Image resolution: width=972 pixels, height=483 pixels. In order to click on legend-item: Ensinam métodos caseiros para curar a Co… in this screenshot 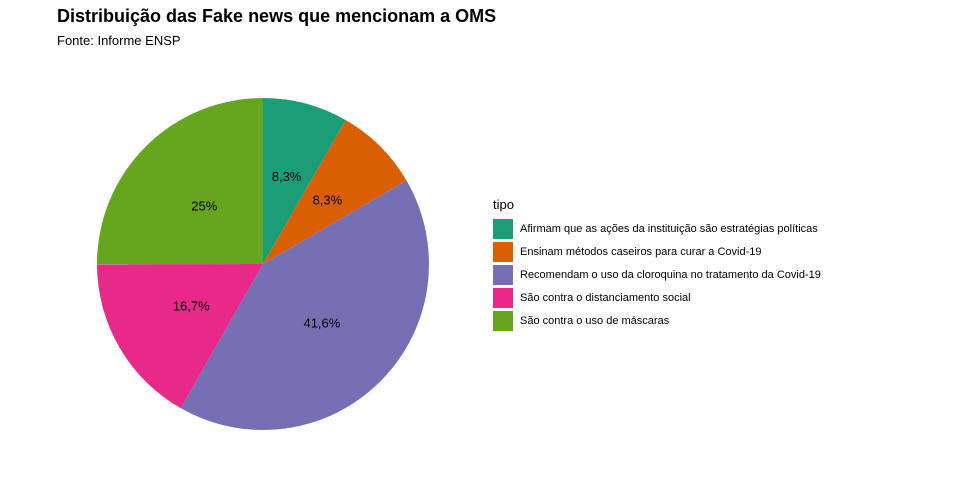, I will do `click(657, 251)`.